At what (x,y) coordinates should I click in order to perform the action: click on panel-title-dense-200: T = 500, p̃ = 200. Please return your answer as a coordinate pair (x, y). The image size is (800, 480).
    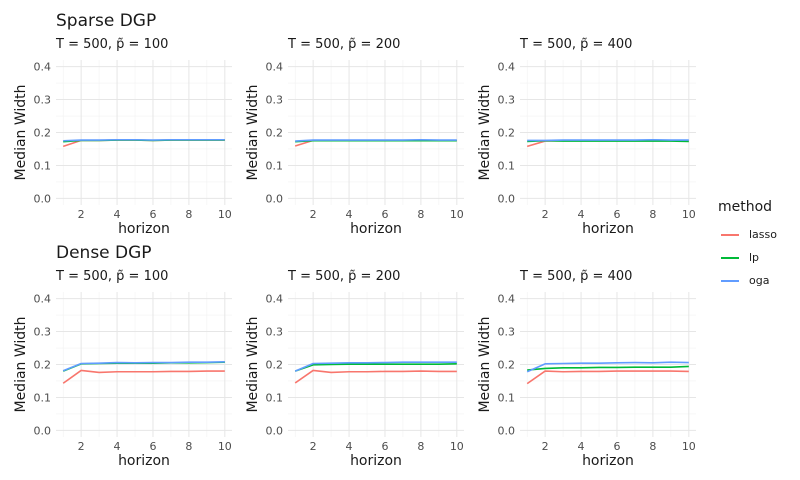
    Looking at the image, I should click on (344, 276).